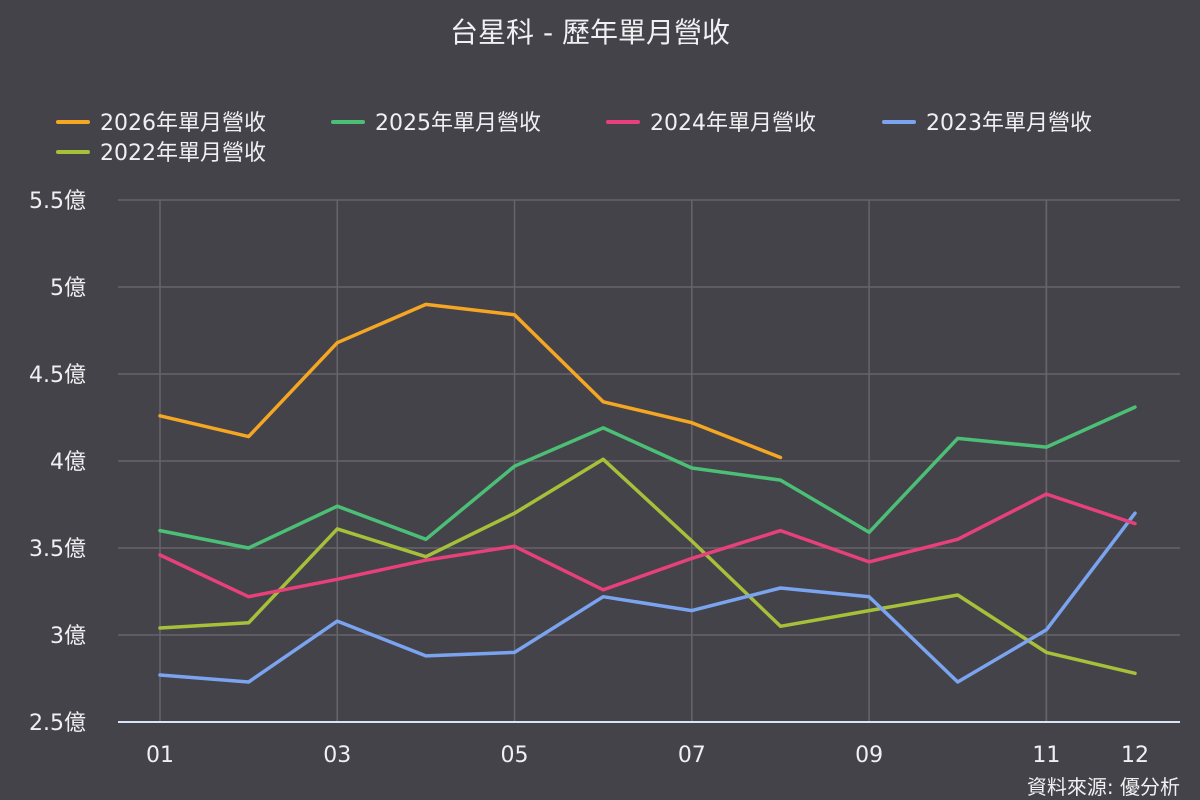  What do you see at coordinates (1009, 123) in the screenshot?
I see `legend-label: 2023年單月營收` at bounding box center [1009, 123].